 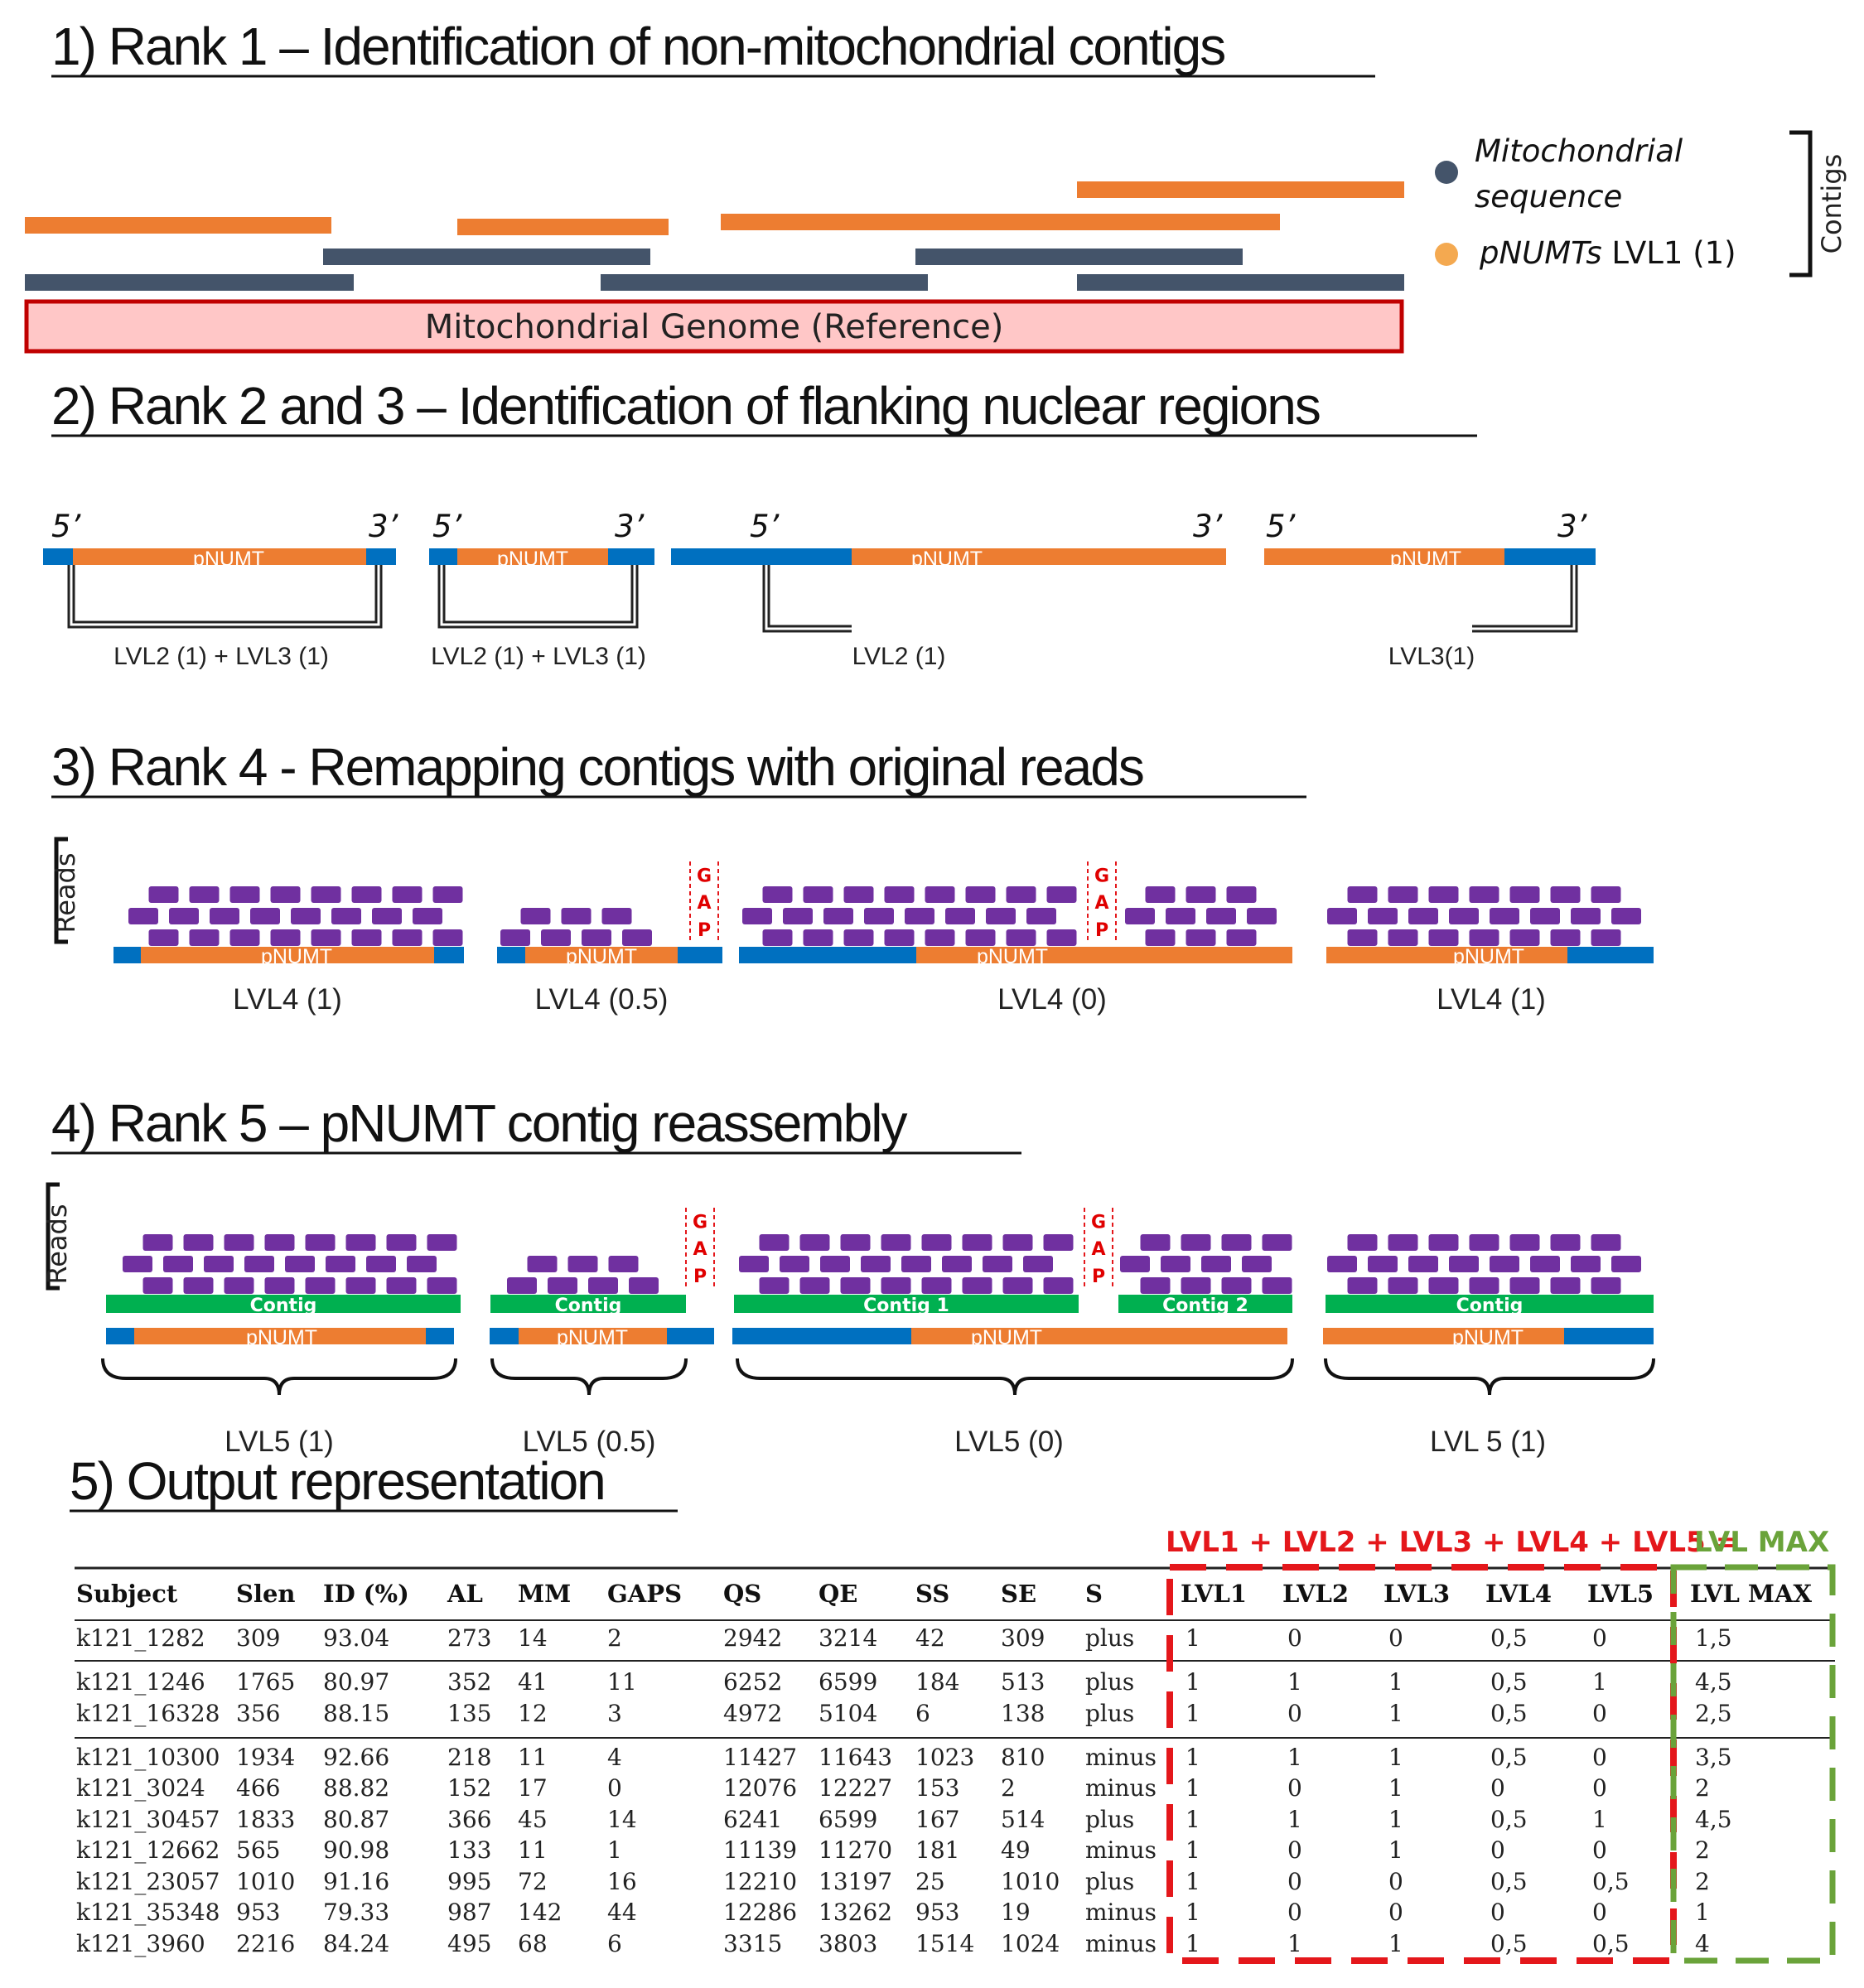 I want to click on table-cell: 1934, so click(x=265, y=1757).